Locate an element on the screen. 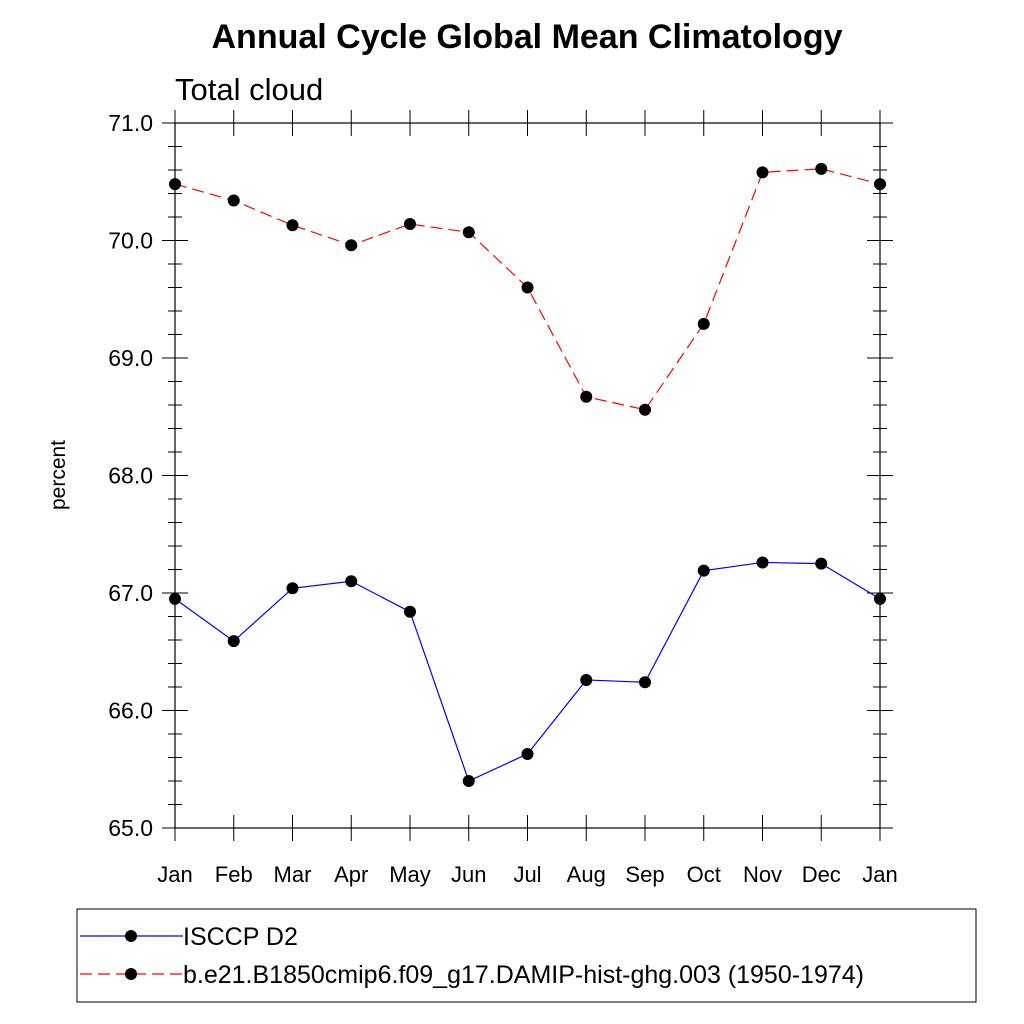 This screenshot has width=1024, height=1024. x-tick-label: Aug is located at coordinates (586, 874).